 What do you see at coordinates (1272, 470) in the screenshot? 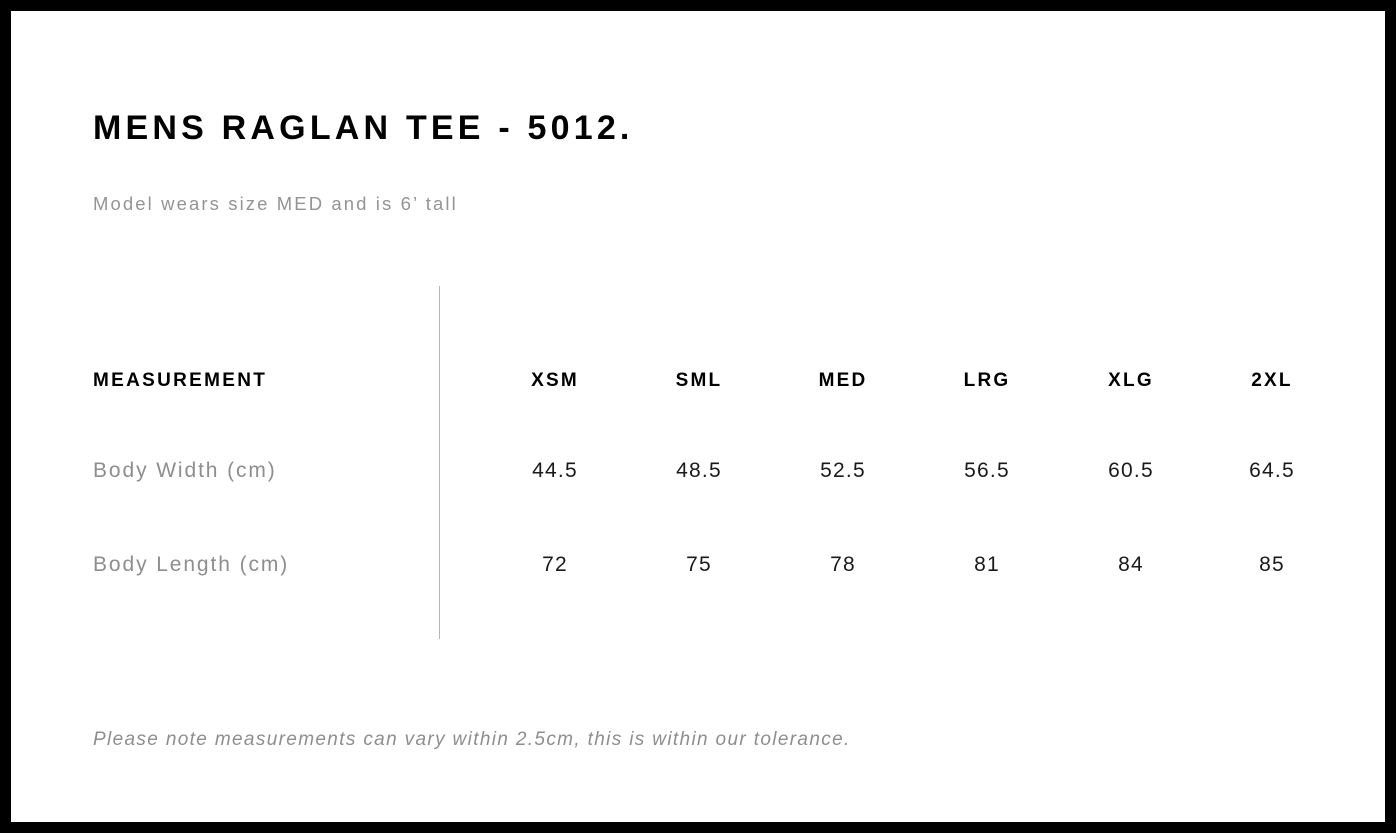
I see `cell-body-width-2xl: 64.5` at bounding box center [1272, 470].